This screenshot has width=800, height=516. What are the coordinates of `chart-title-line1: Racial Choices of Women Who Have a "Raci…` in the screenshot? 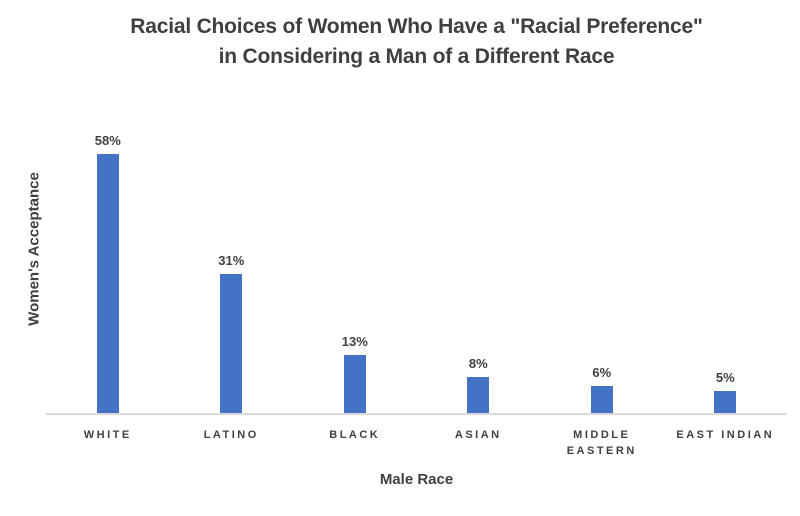 It's located at (416, 26).